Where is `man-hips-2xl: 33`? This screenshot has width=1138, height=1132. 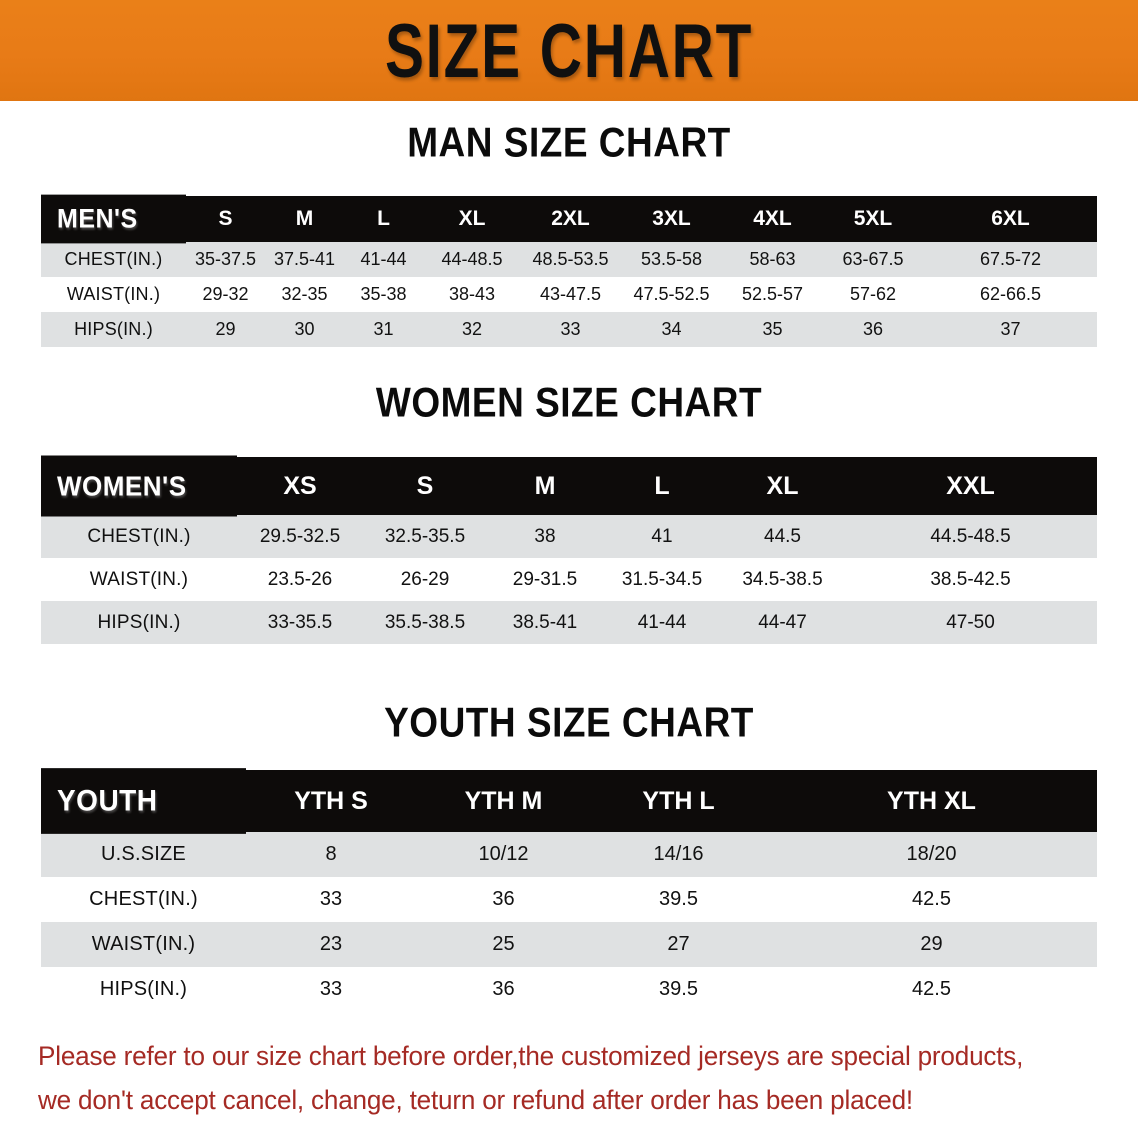
man-hips-2xl: 33 is located at coordinates (570, 329).